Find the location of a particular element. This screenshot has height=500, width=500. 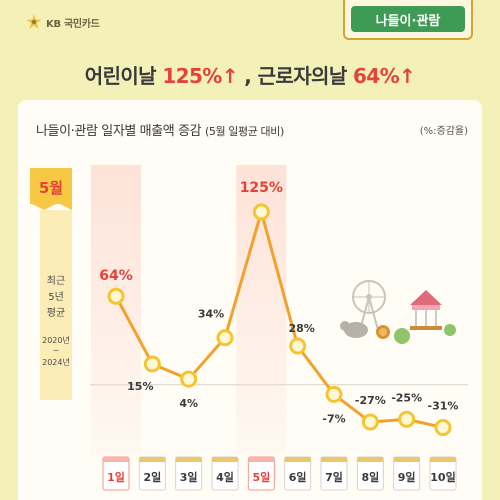

brand-logo: KB 국민카드 is located at coordinates (63, 22).